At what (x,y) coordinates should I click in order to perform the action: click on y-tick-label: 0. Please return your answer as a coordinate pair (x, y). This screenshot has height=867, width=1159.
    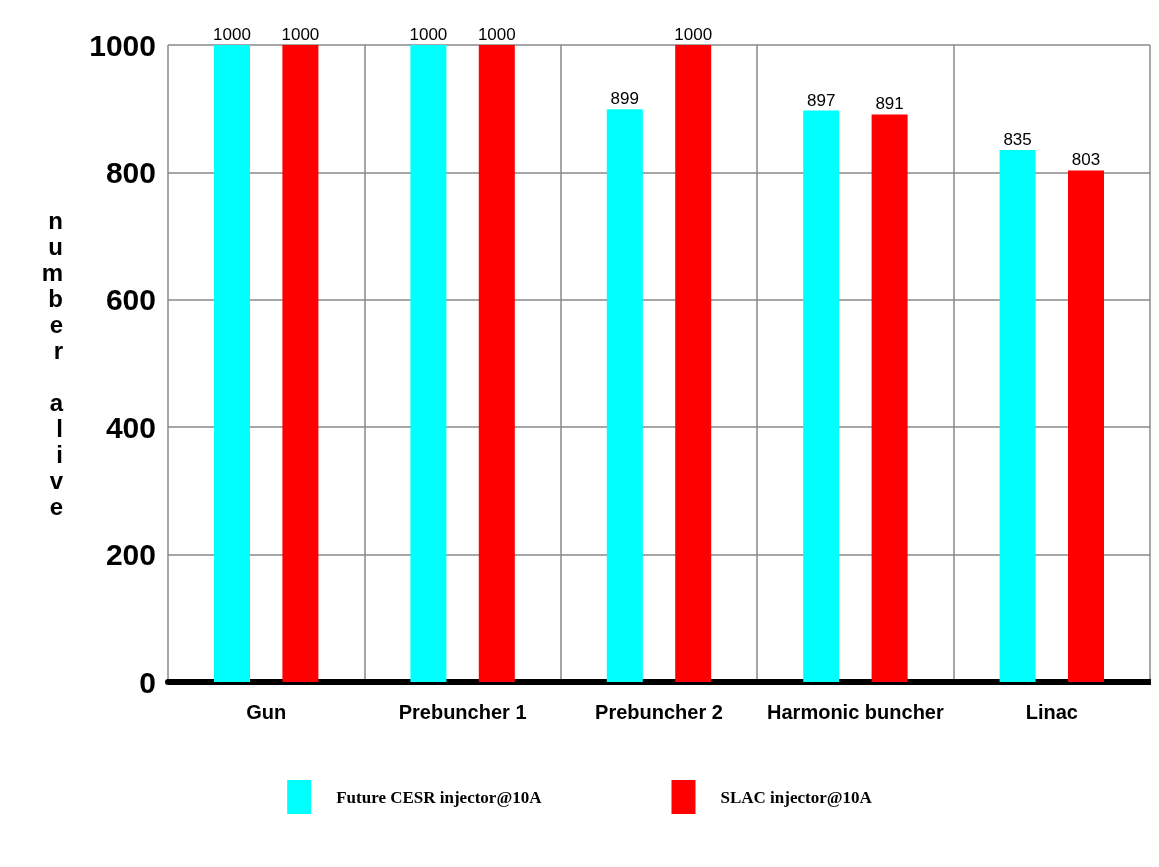
    Looking at the image, I should click on (147, 682).